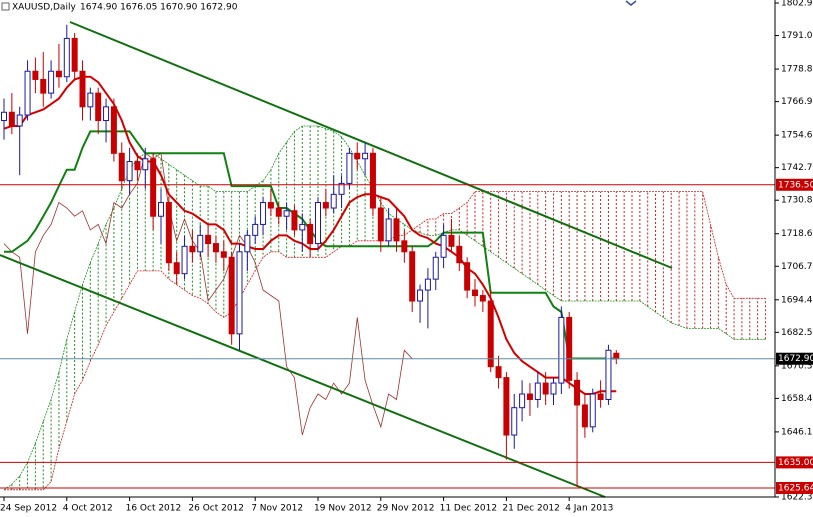 Image resolution: width=813 pixels, height=517 pixels. I want to click on level-label: 1672.90, so click(795, 359).